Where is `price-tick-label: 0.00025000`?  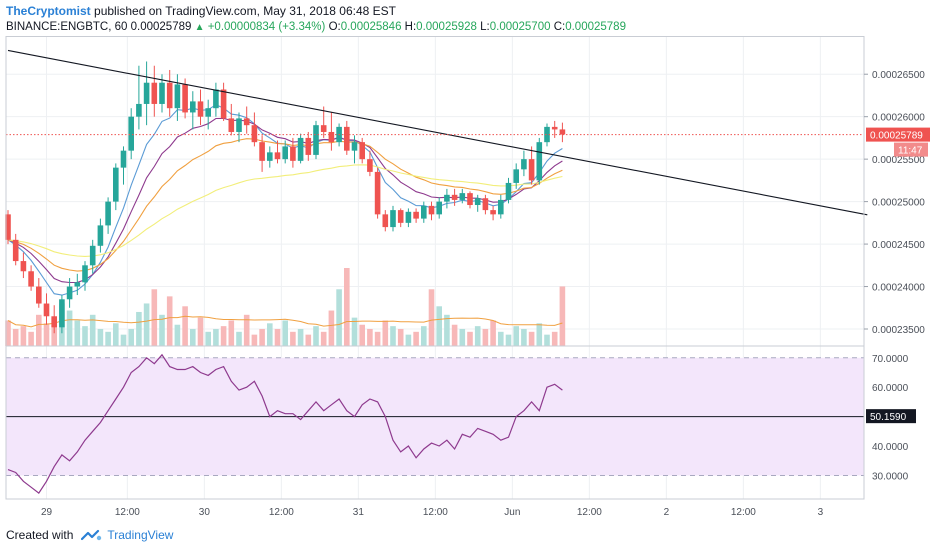
price-tick-label: 0.00025000 is located at coordinates (898, 203).